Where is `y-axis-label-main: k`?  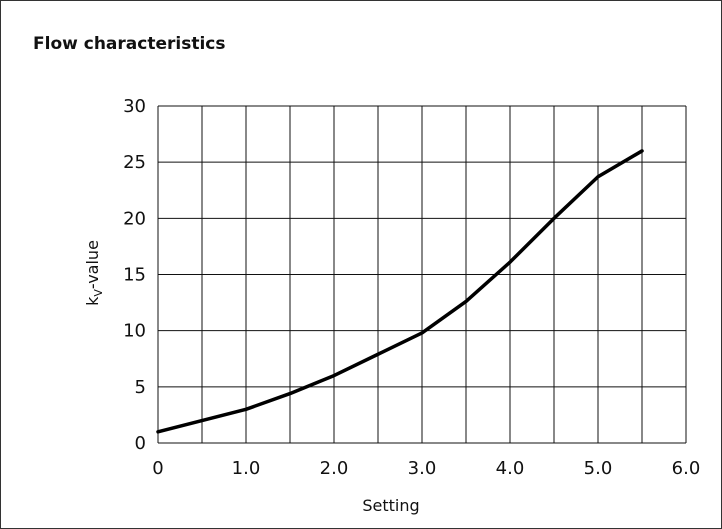
y-axis-label-main: k is located at coordinates (92, 301).